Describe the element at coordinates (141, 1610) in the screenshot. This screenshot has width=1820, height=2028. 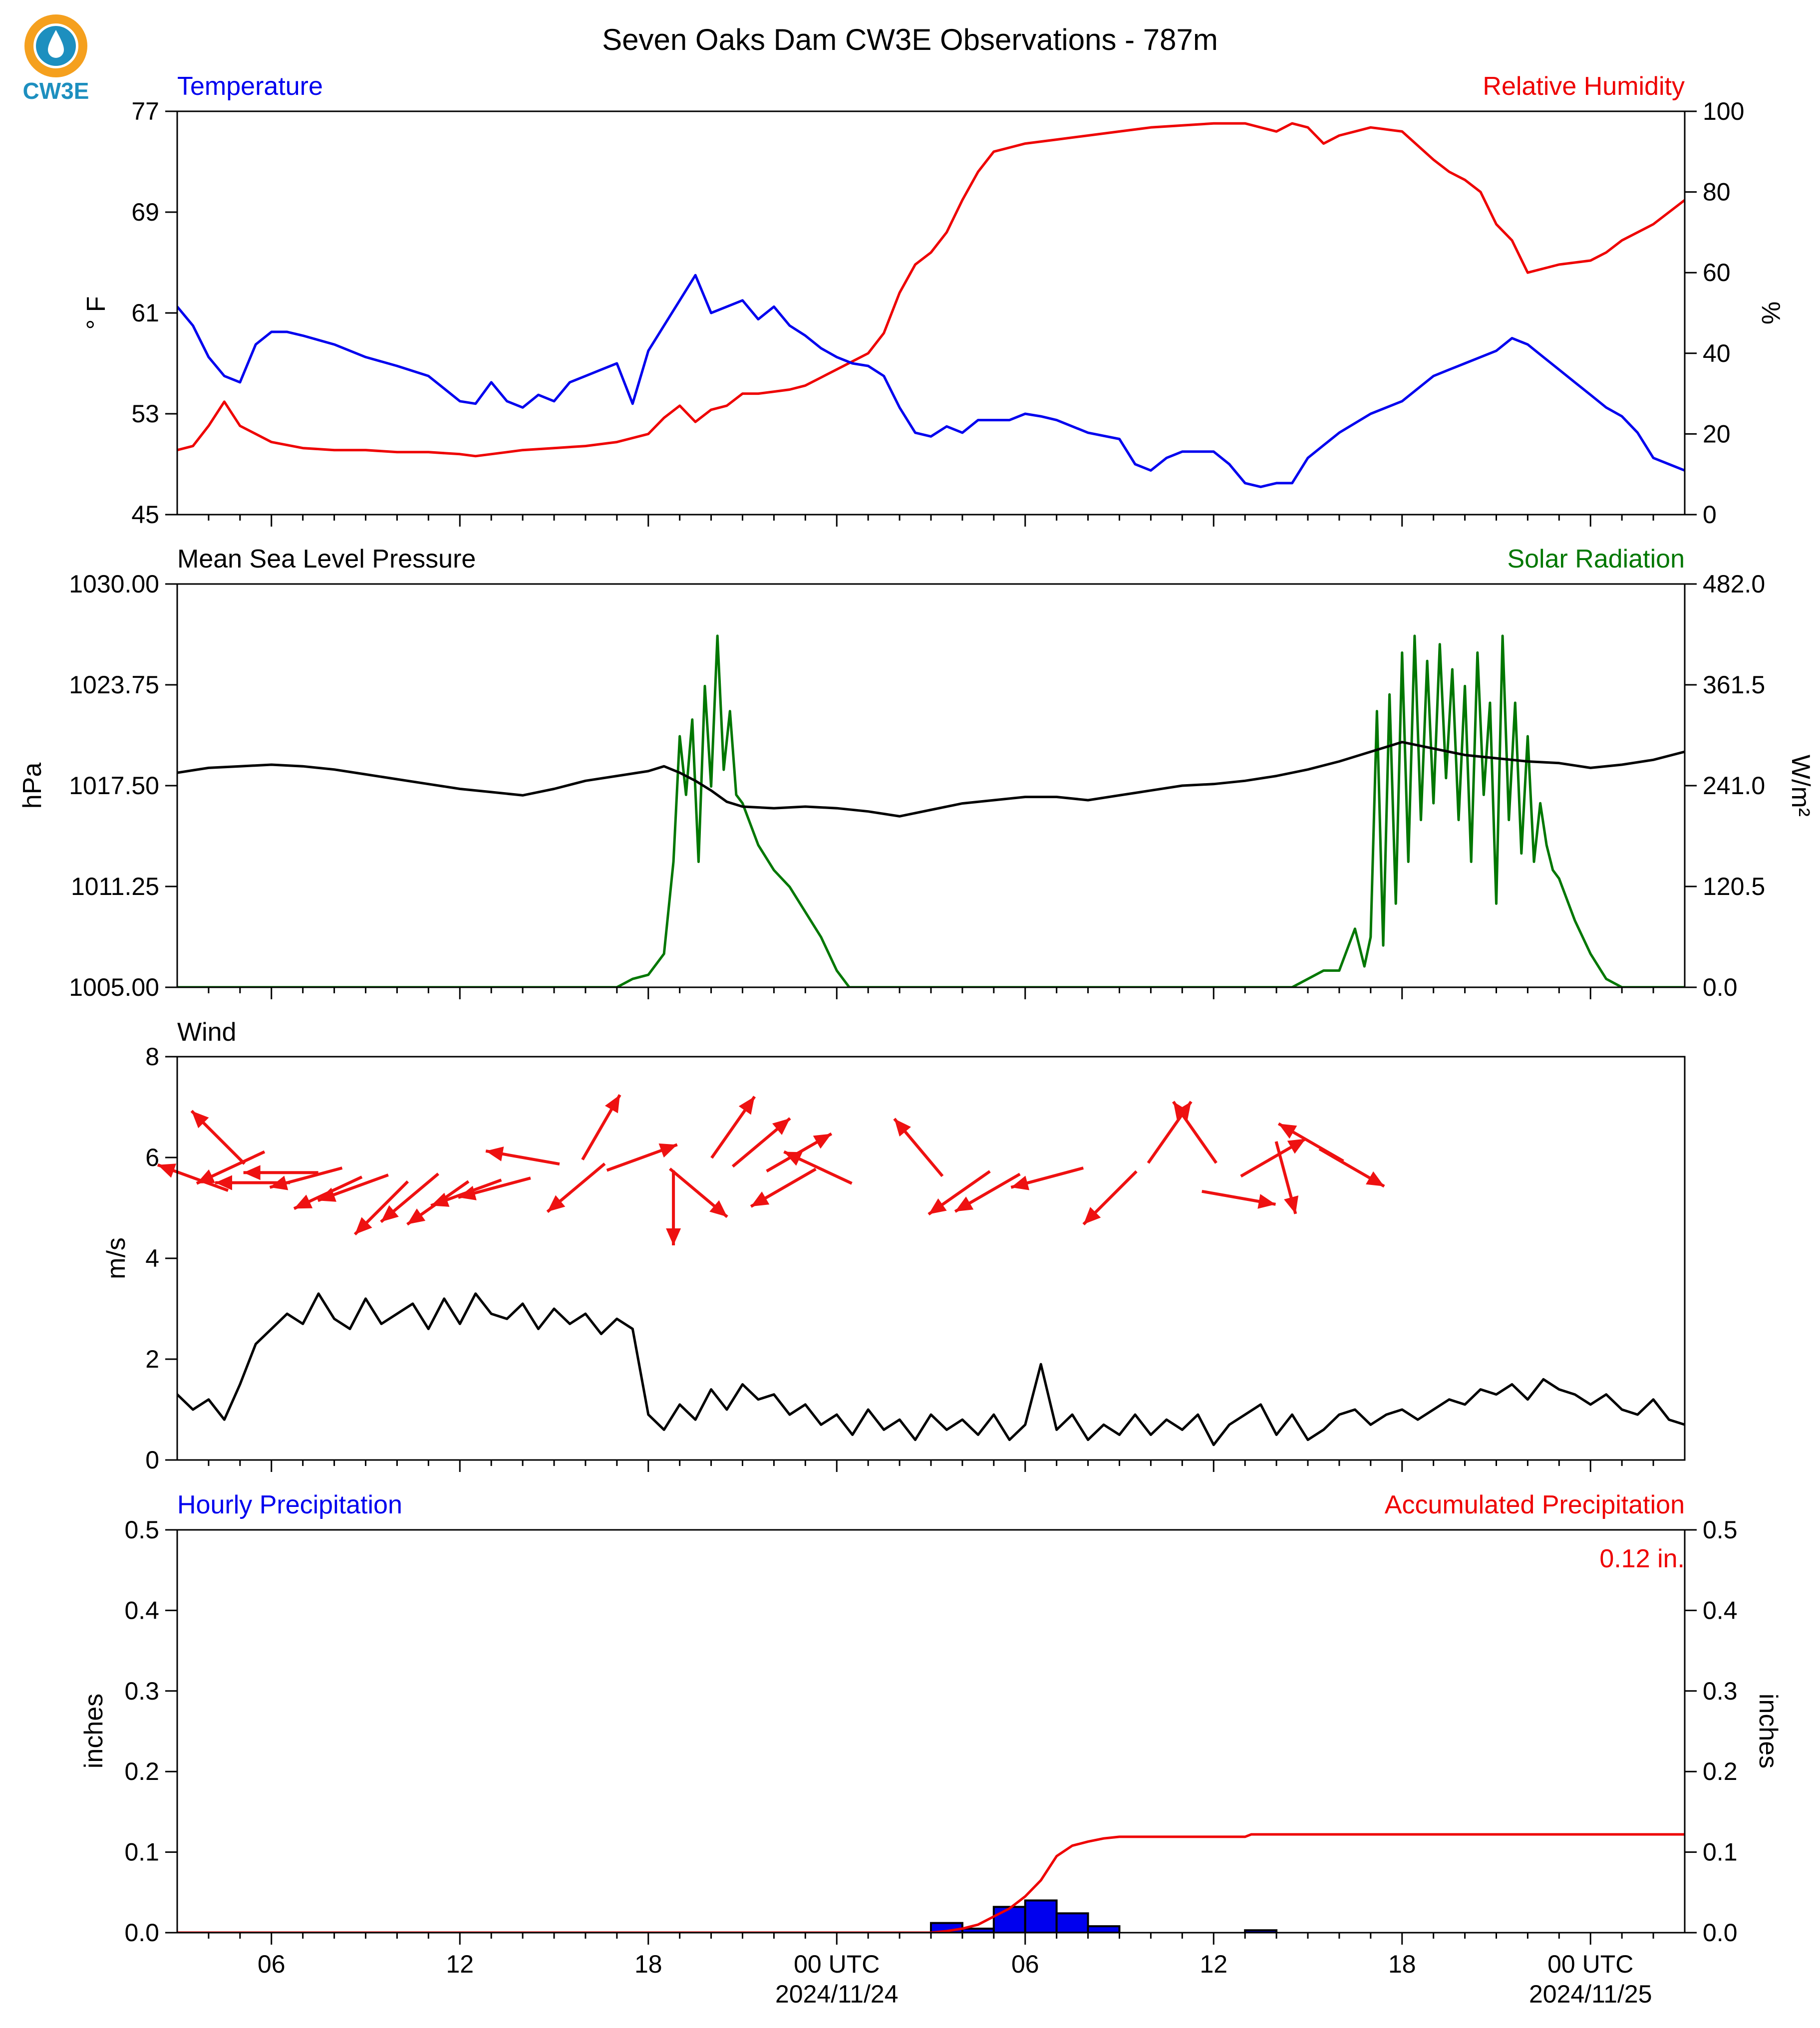
I see `y-tick-label: 0.4` at that location.